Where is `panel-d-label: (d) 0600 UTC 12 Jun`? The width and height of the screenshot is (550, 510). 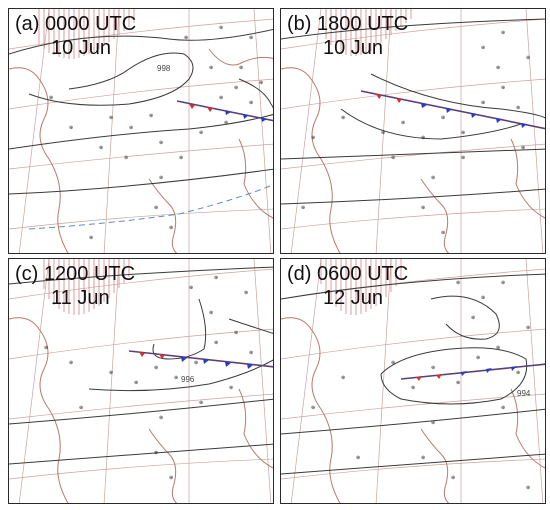
panel-d-label: (d) 0600 UTC 12 Jun is located at coordinates (348, 286).